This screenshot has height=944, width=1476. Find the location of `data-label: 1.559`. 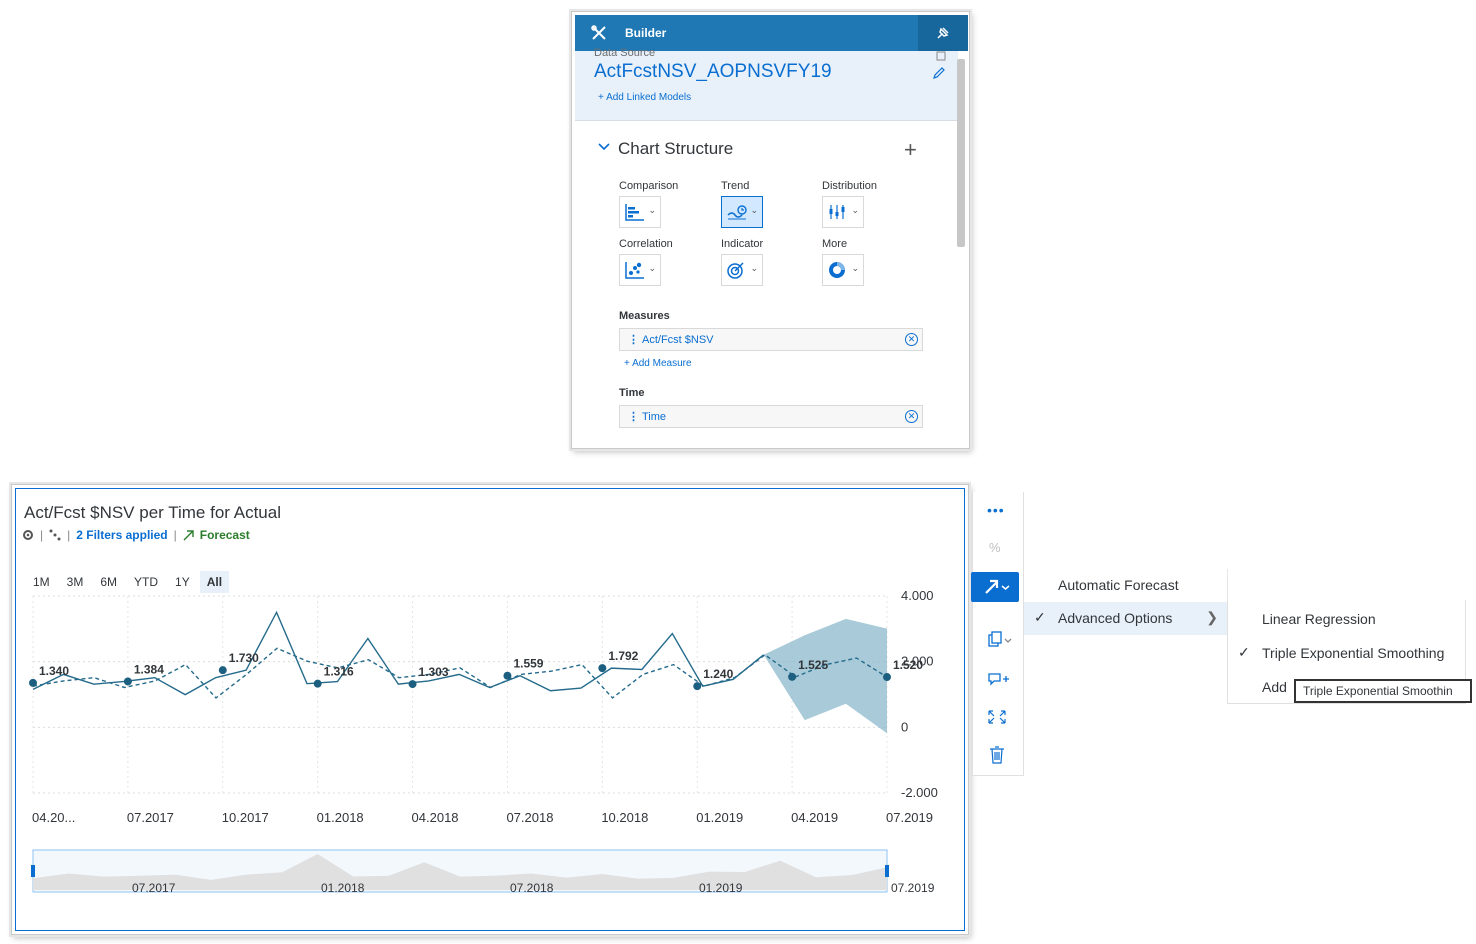

data-label: 1.559 is located at coordinates (528, 664).